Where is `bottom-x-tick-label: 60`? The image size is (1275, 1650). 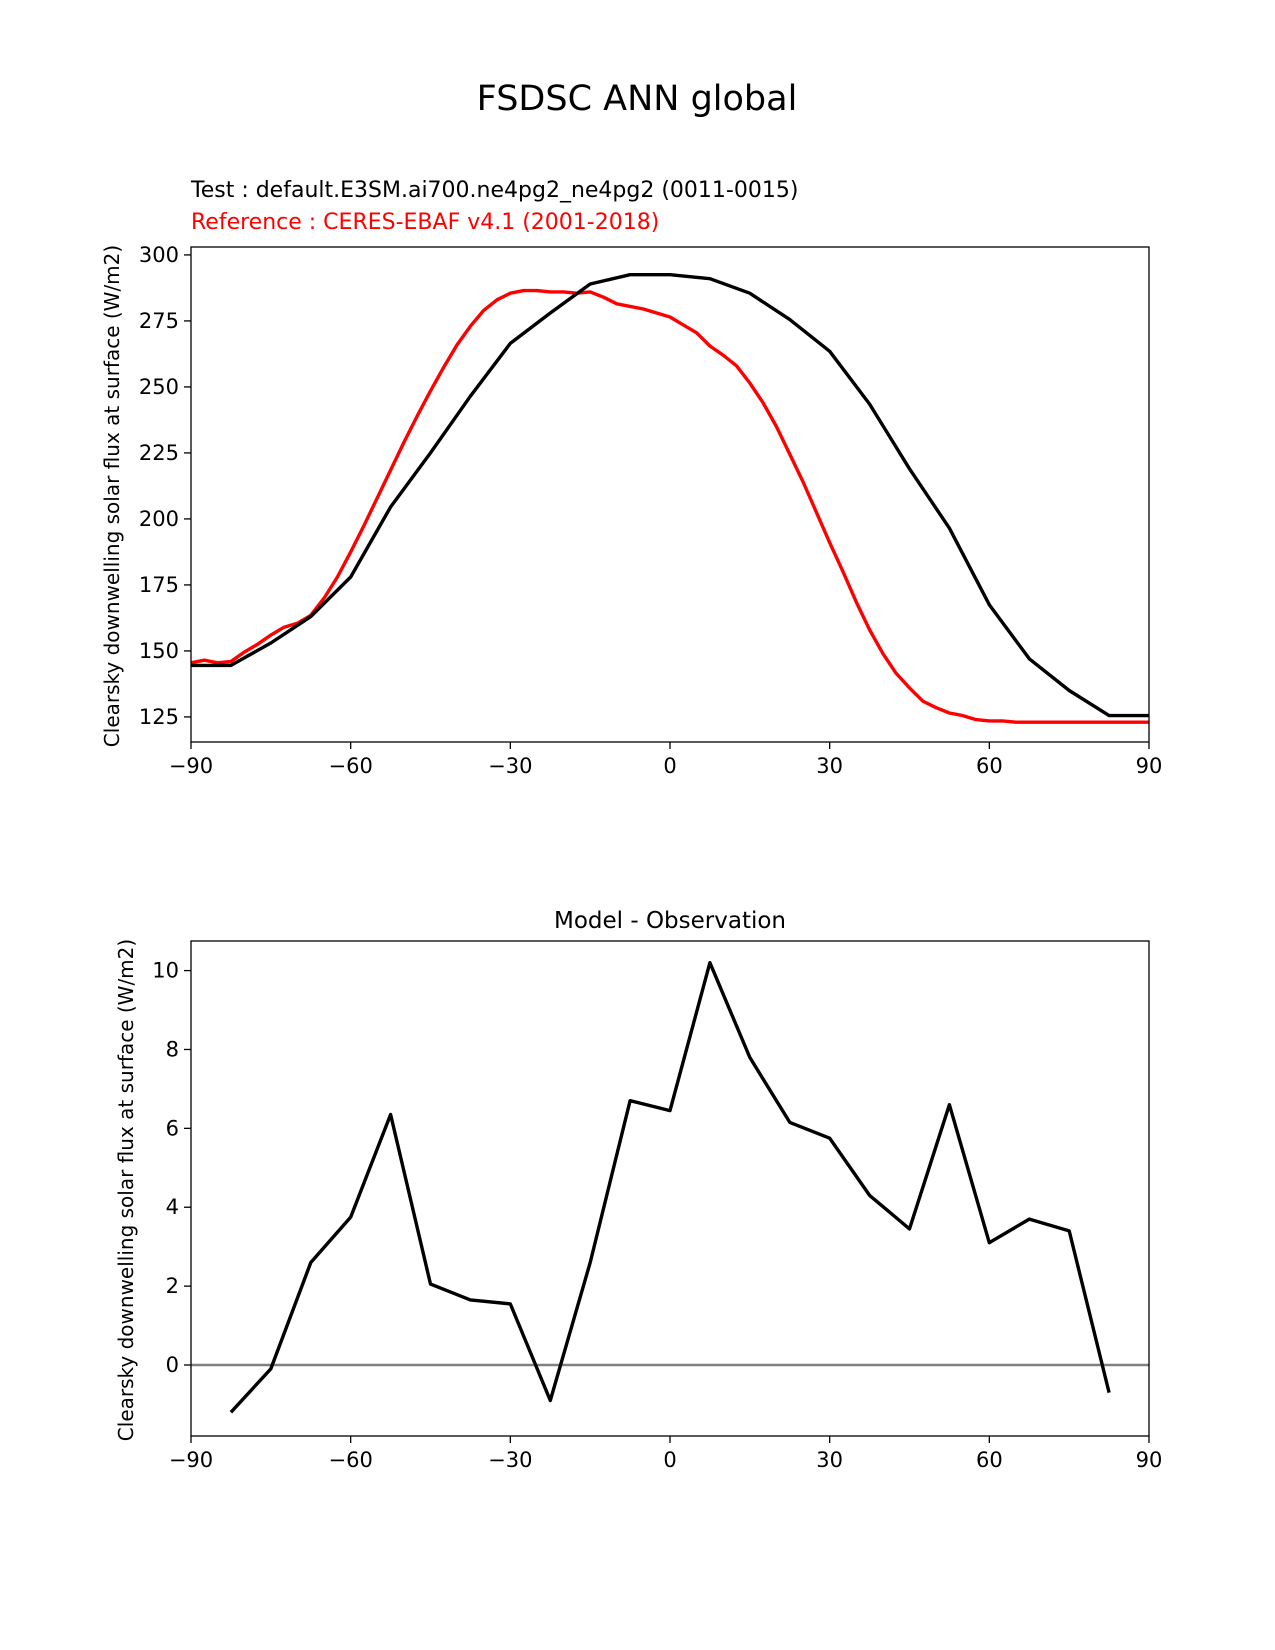 bottom-x-tick-label: 60 is located at coordinates (989, 1460).